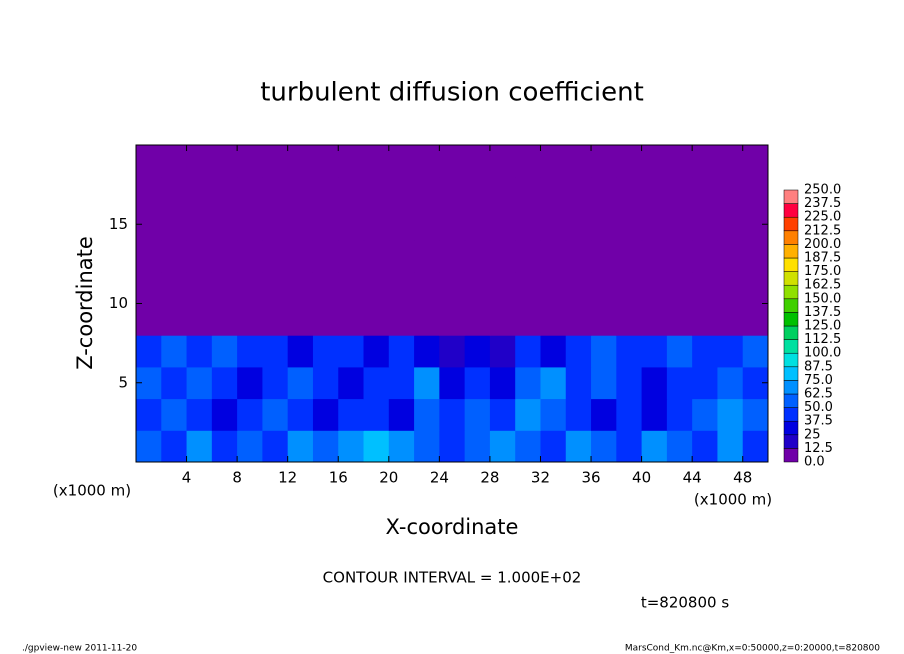  What do you see at coordinates (818, 394) in the screenshot?
I see `colorbar-label: 62.5` at bounding box center [818, 394].